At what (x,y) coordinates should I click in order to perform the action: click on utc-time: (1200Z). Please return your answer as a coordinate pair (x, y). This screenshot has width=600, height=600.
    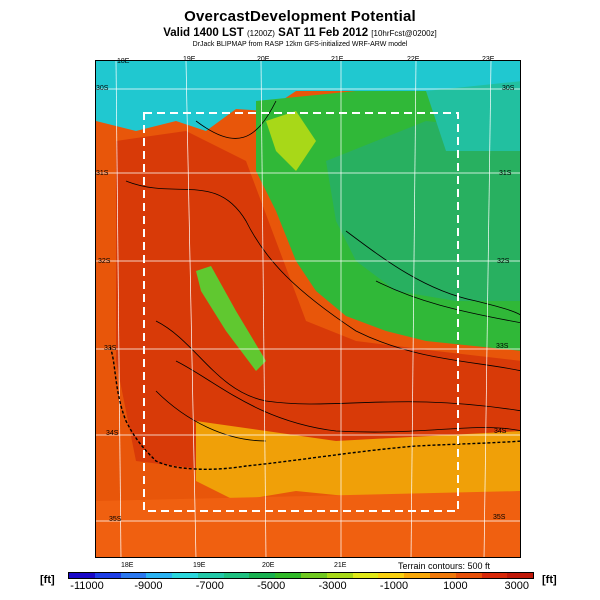
    Looking at the image, I should click on (260, 33).